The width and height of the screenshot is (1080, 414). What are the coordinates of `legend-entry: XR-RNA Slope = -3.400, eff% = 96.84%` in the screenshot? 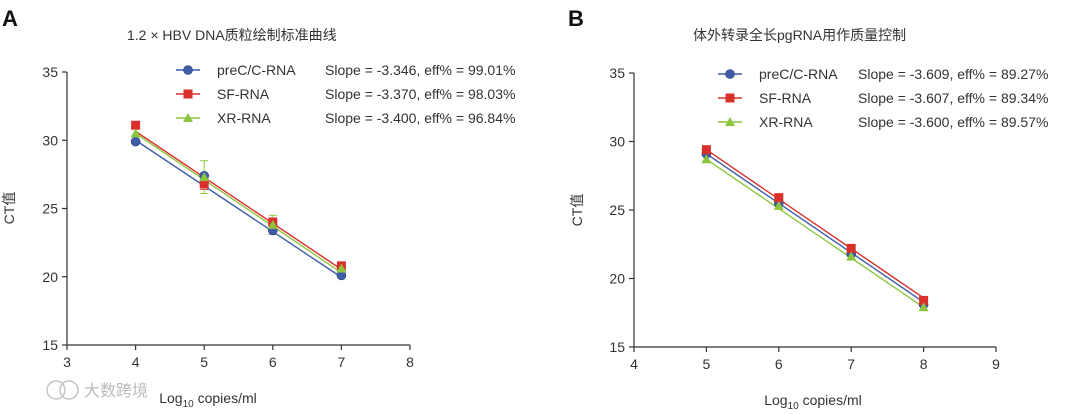 It's located at (345, 118).